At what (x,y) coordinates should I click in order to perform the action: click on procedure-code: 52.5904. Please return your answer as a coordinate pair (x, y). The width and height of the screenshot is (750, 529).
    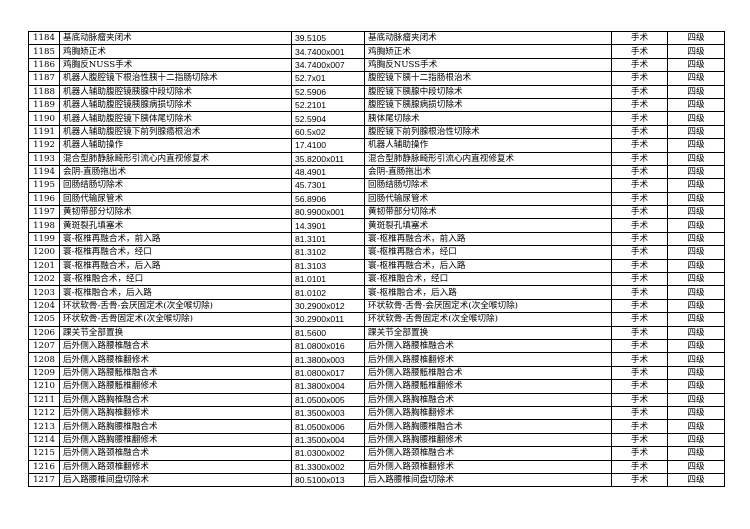
    Looking at the image, I should click on (328, 118).